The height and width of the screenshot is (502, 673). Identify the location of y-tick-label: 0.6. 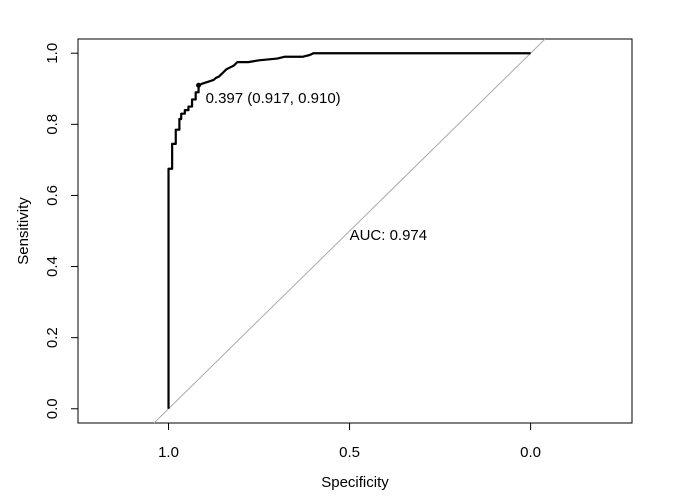
(52, 195).